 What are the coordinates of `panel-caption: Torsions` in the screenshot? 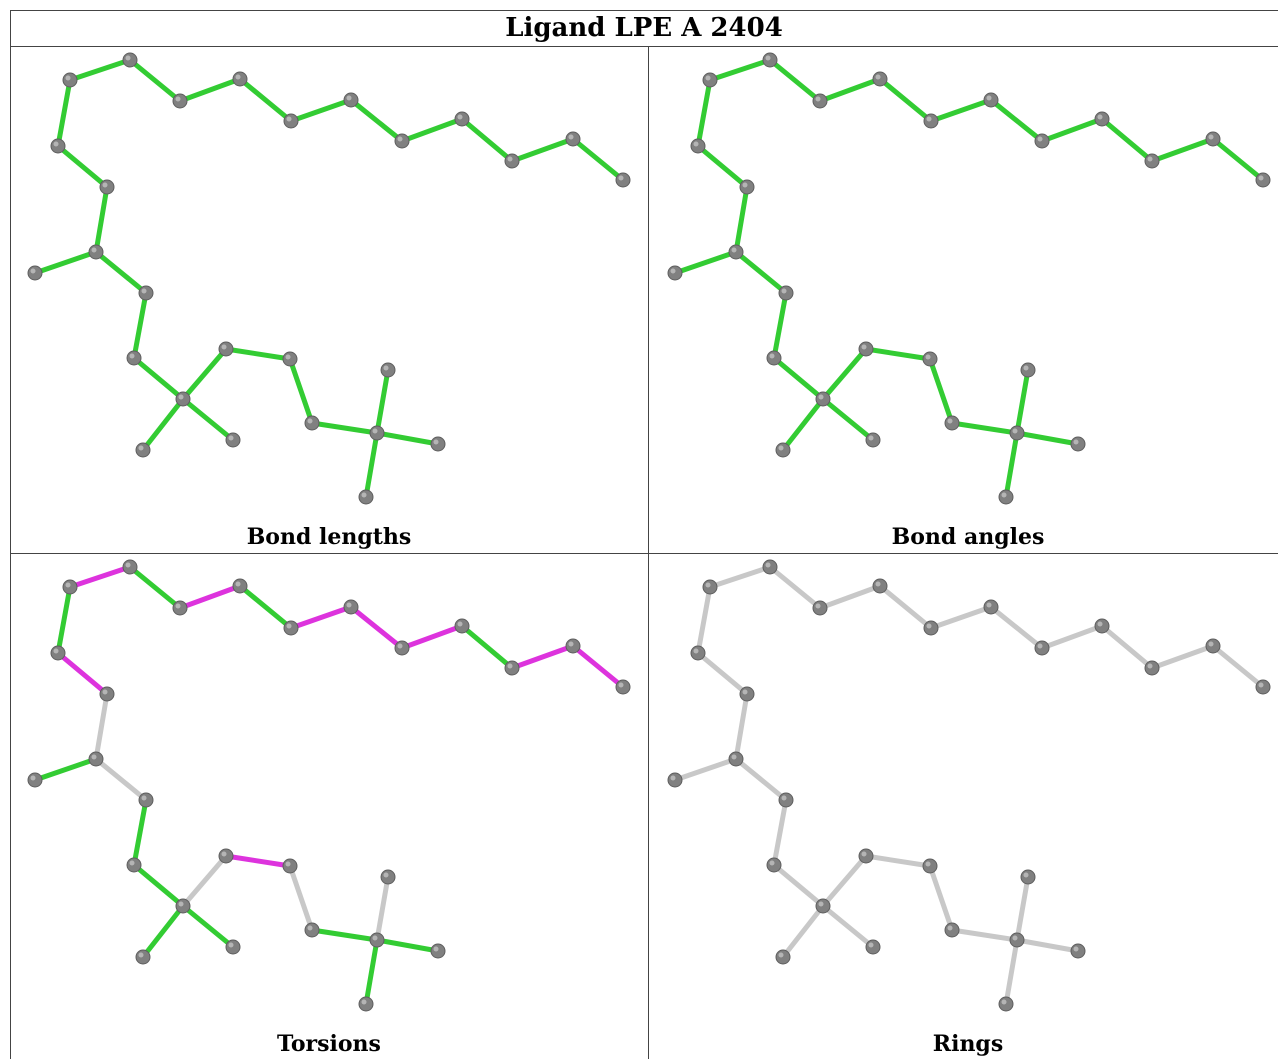 It's located at (329, 1044).